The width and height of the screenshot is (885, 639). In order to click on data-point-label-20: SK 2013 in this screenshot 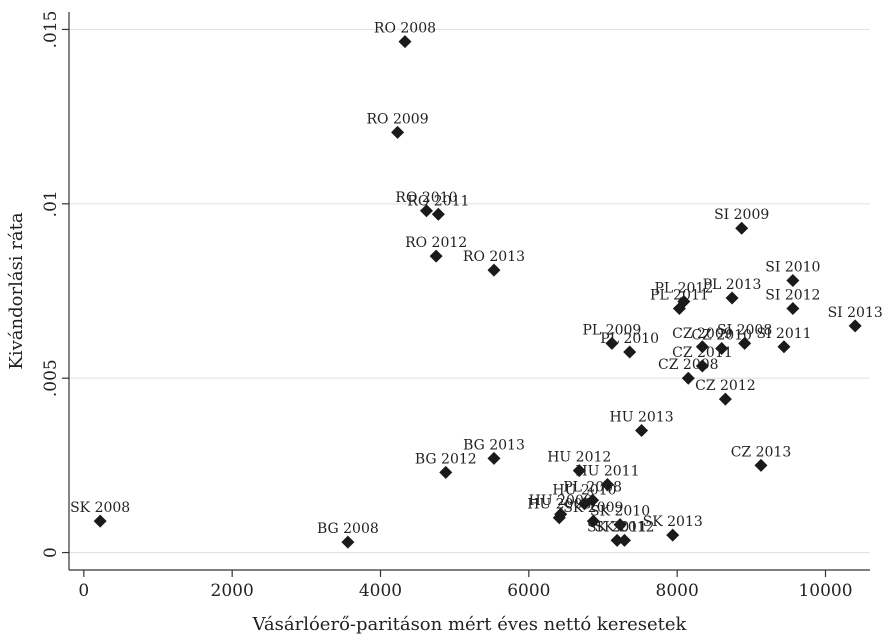, I will do `click(673, 522)`.